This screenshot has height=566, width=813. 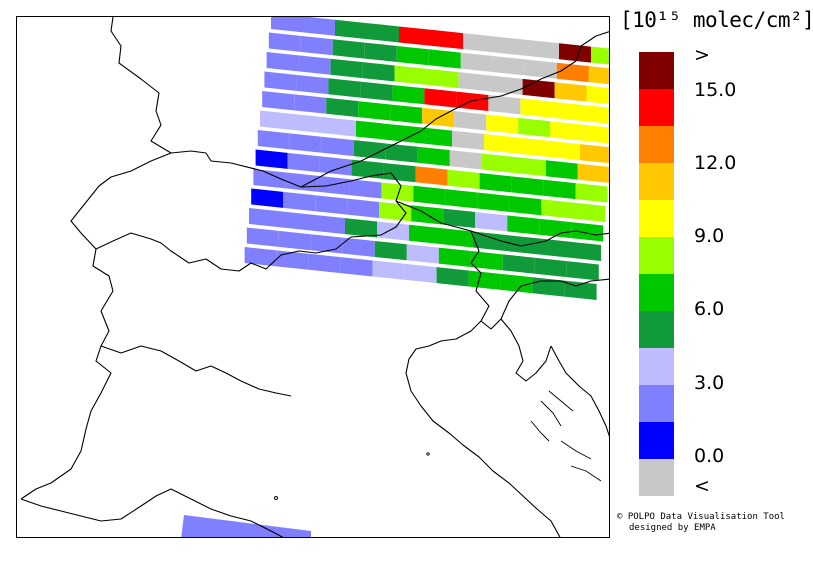 What do you see at coordinates (709, 383) in the screenshot?
I see `legend-tick-label: 3.0` at bounding box center [709, 383].